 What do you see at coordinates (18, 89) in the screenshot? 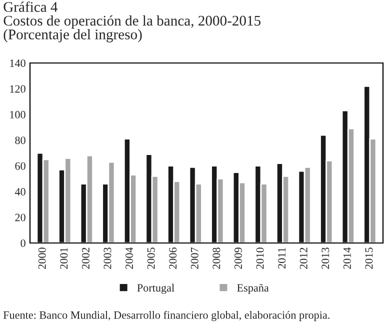
I see `y-tick-label: 120` at bounding box center [18, 89].